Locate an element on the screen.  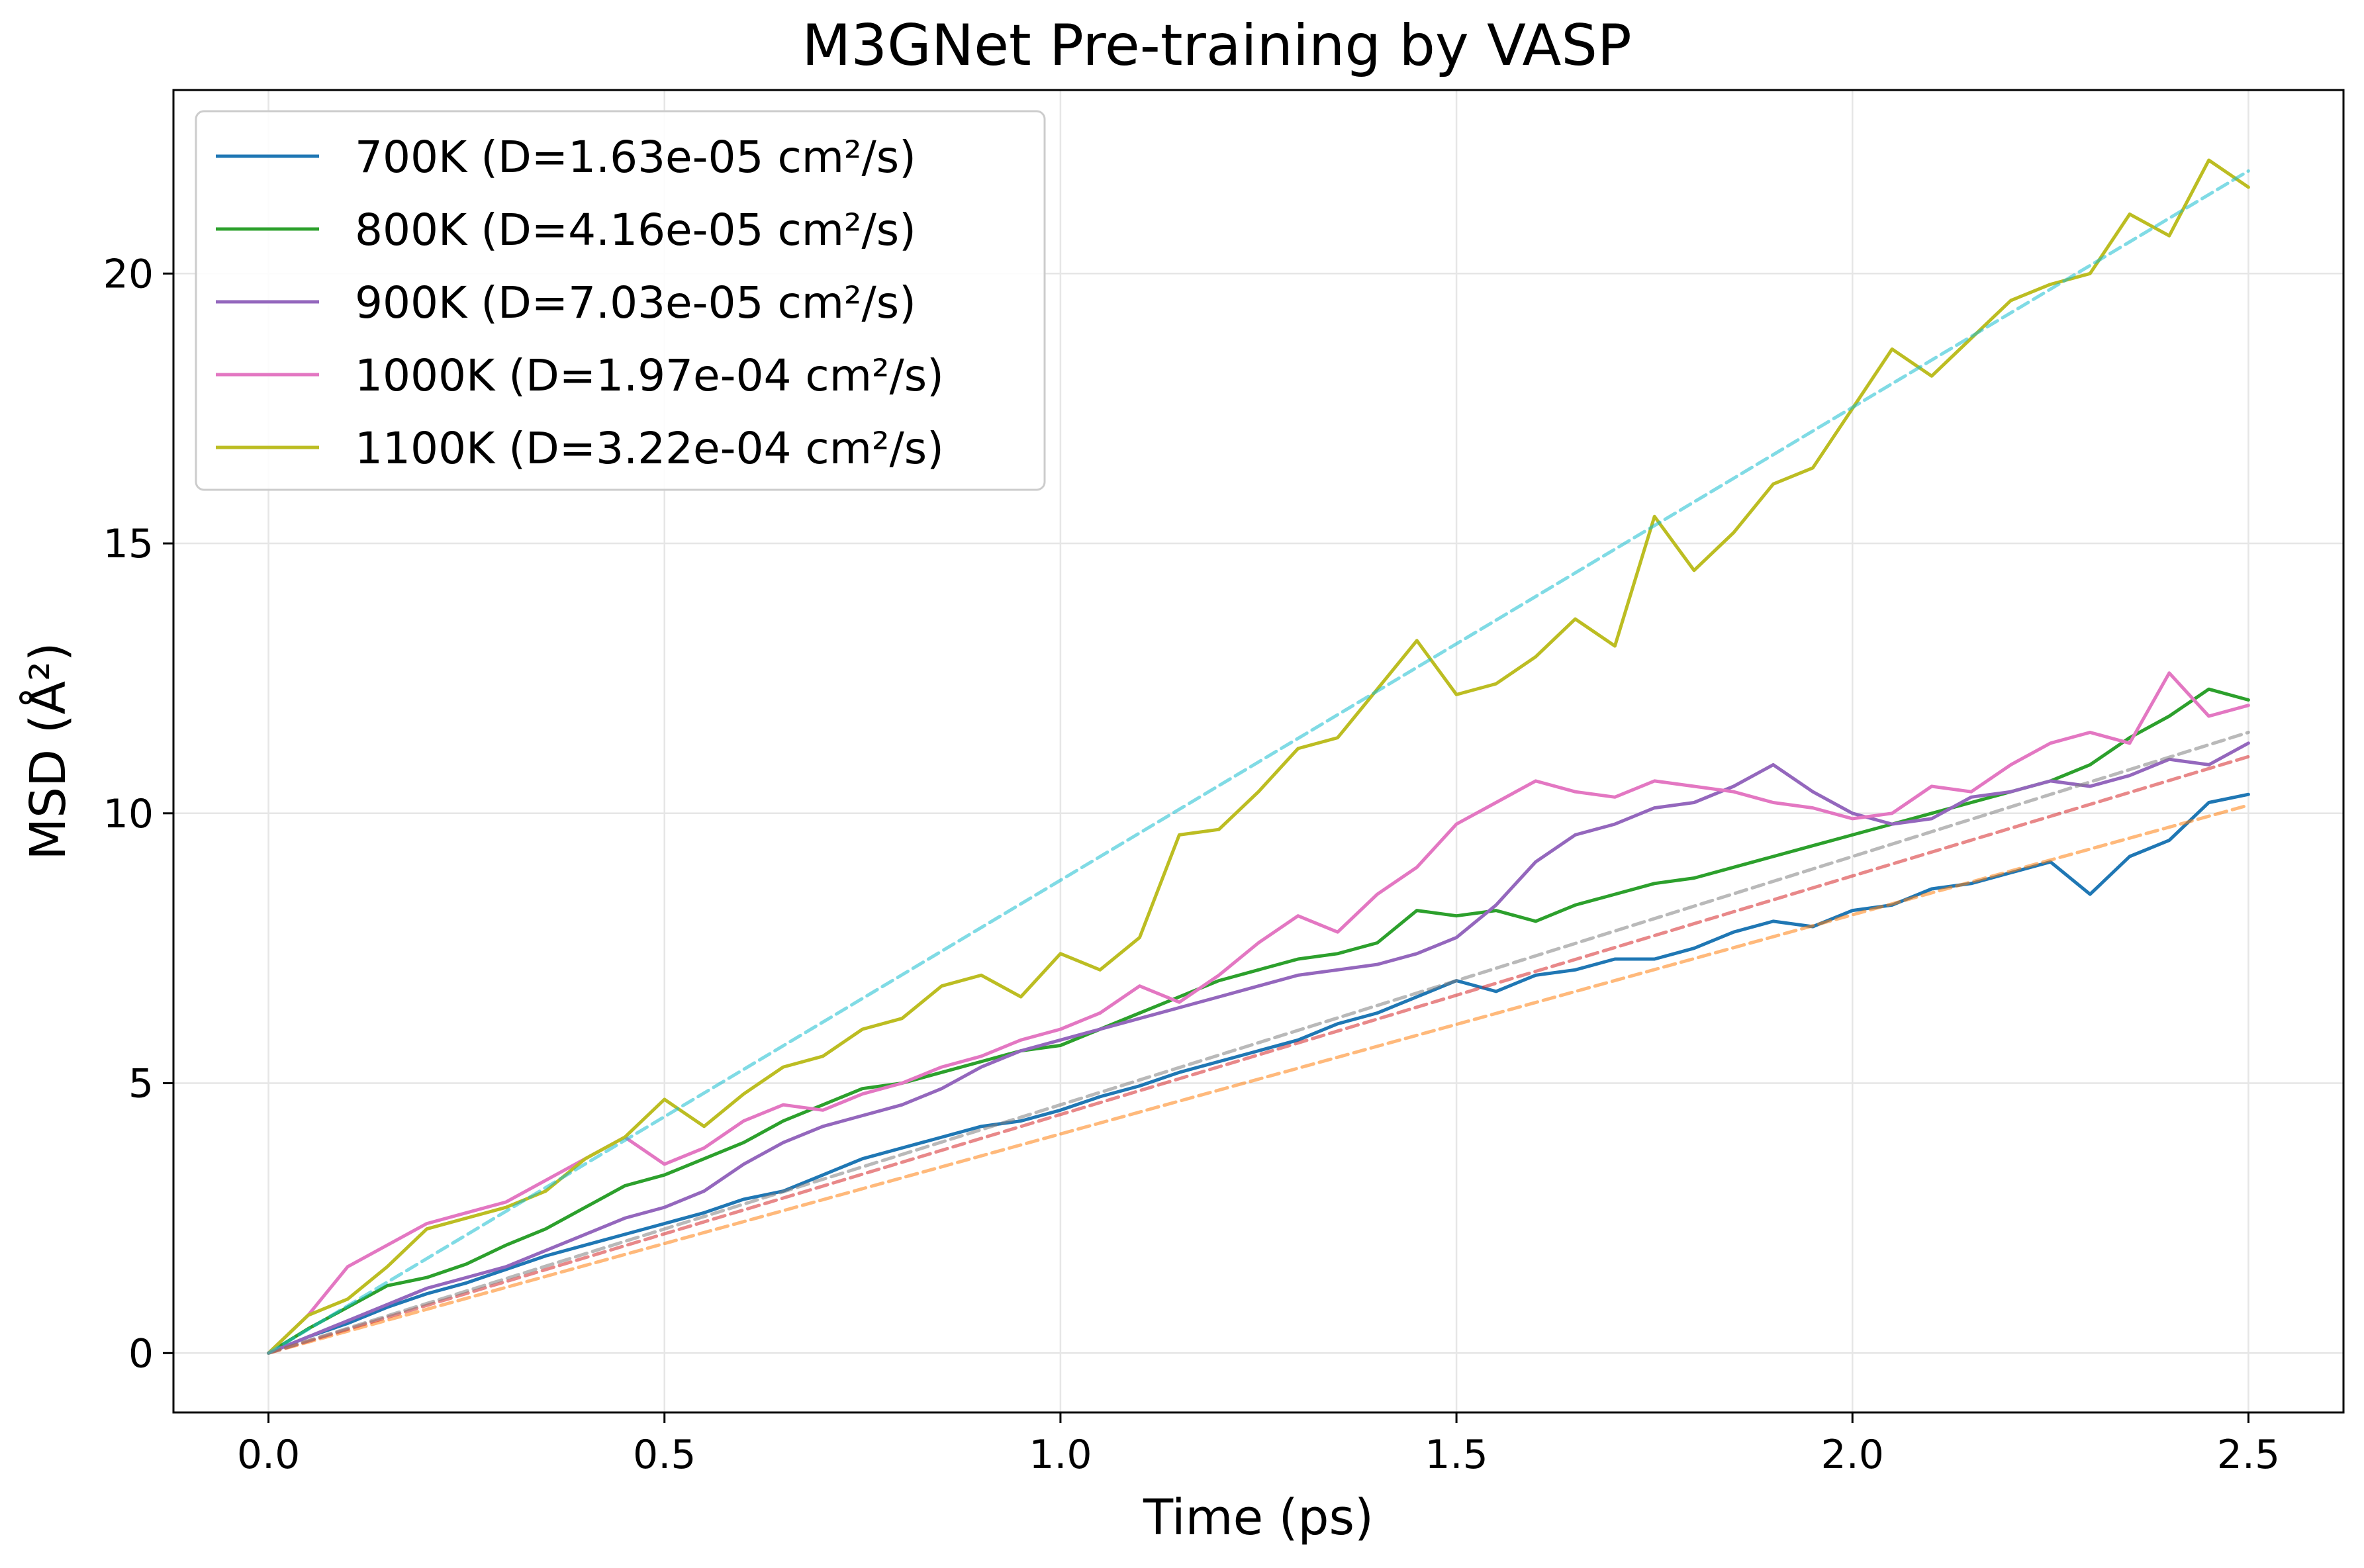
y-tick-label: 10 is located at coordinates (128, 814).